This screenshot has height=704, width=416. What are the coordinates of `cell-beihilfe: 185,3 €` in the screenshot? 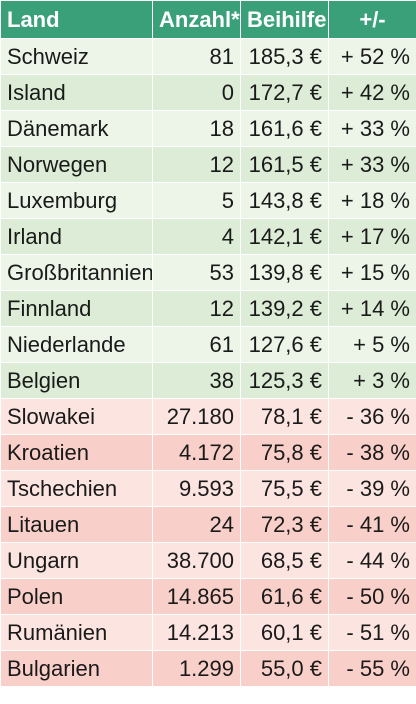 It's located at (284, 56).